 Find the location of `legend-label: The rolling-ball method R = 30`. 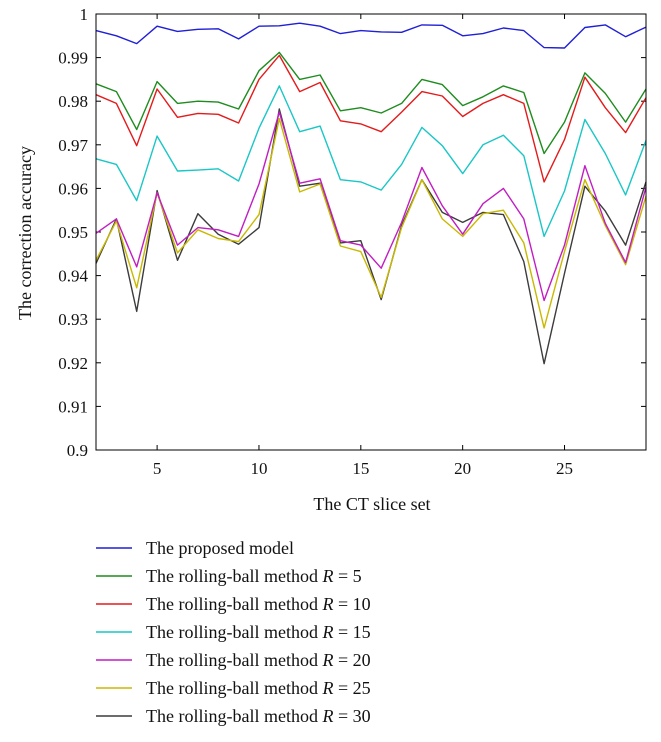

legend-label: The rolling-ball method R = 30 is located at coordinates (258, 716).